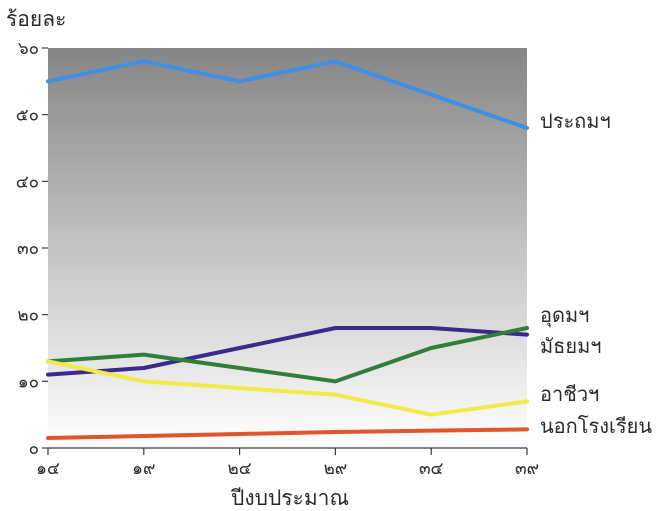 This screenshot has width=661, height=511. I want to click on y-axis-ticks: ๐ ๑๐ ๒๐ ๓๐ ๔๐ ๕๐ ๖๐, so click(32, 249).